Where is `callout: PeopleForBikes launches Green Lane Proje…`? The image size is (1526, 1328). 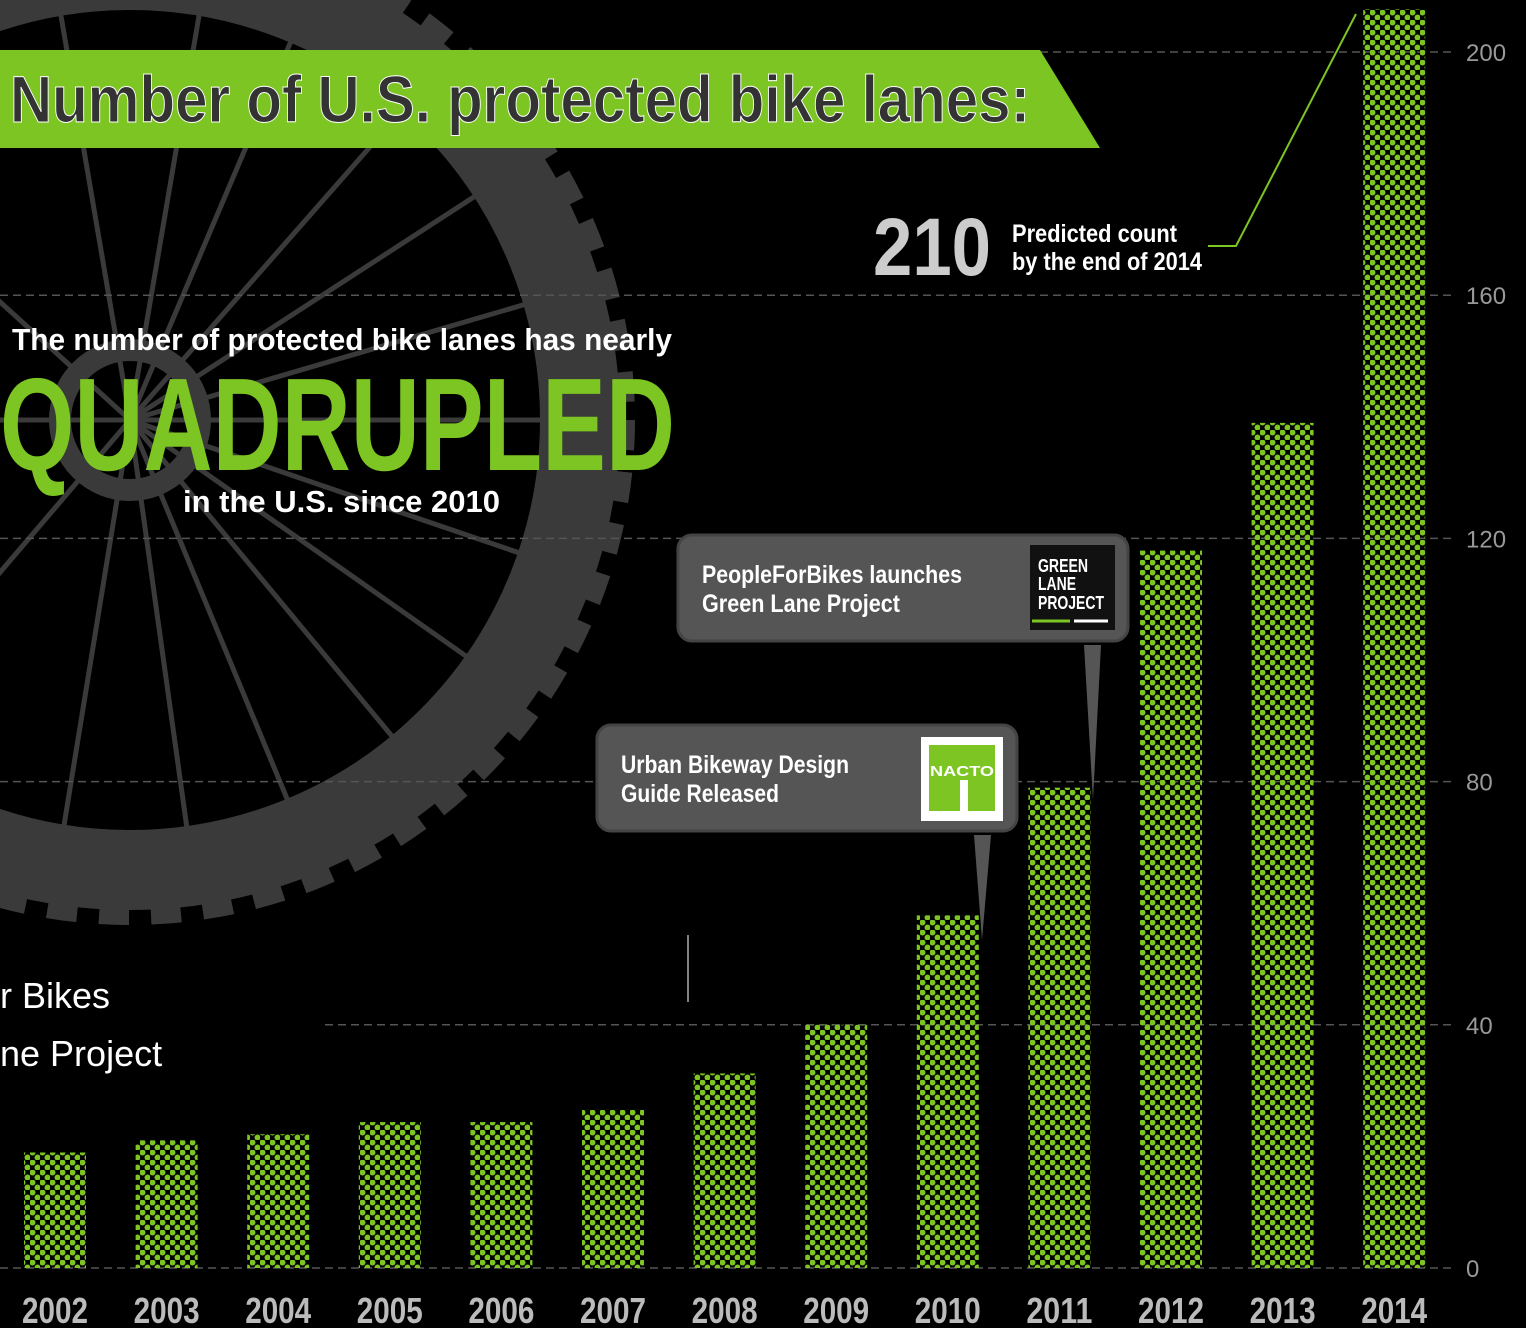
callout: PeopleForBikes launches Green Lane Proje… is located at coordinates (903, 666).